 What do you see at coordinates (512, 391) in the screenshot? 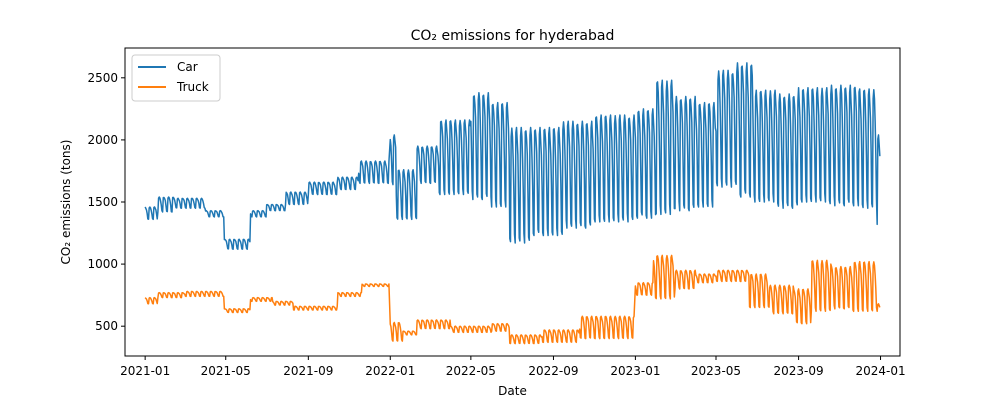
I see `x-axis-label: Date` at bounding box center [512, 391].